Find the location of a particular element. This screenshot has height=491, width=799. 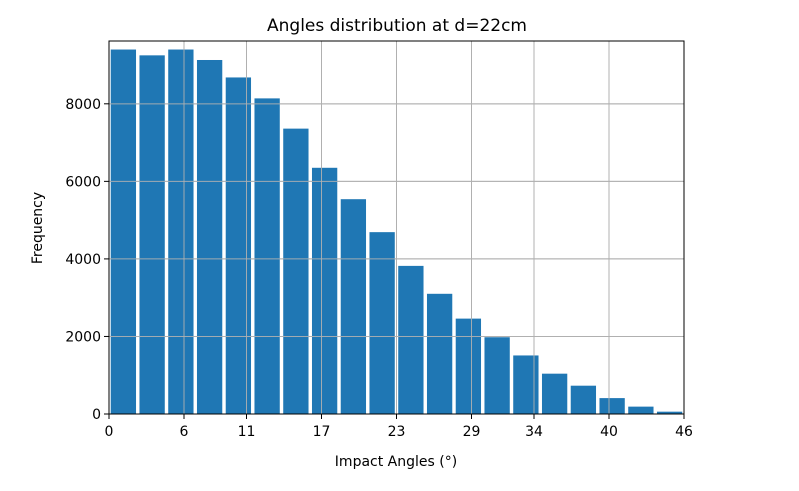

x-tick-label: 40 is located at coordinates (609, 432).